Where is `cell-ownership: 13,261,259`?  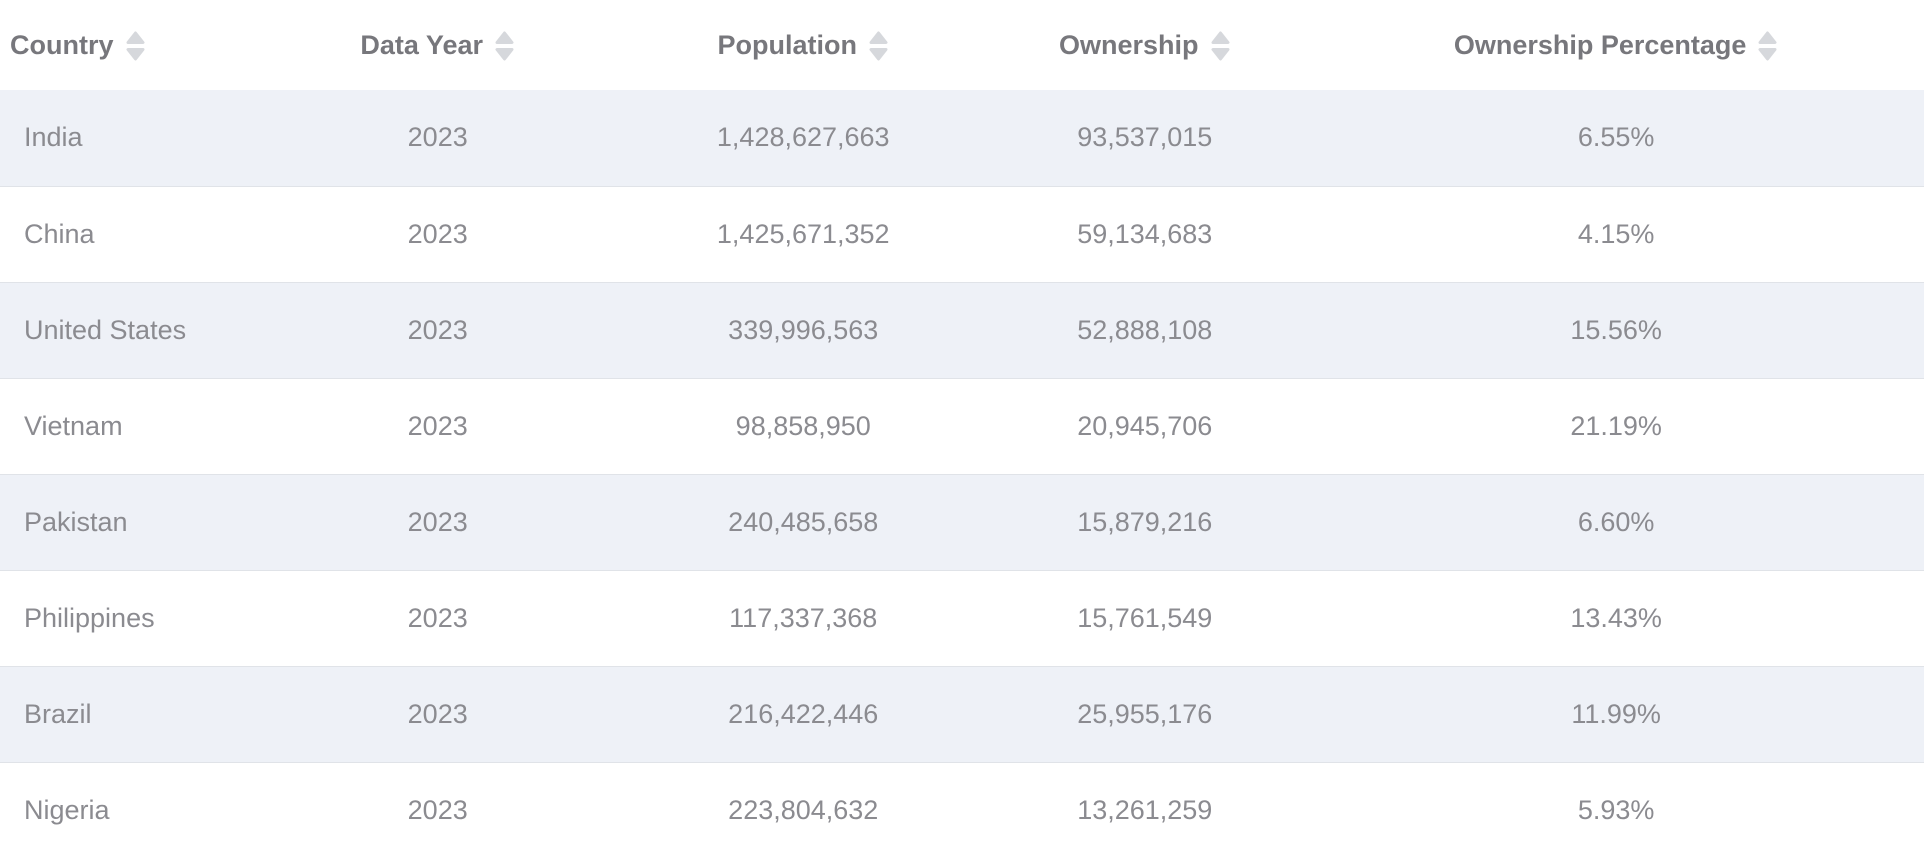
cell-ownership: 13,261,259 is located at coordinates (1145, 809).